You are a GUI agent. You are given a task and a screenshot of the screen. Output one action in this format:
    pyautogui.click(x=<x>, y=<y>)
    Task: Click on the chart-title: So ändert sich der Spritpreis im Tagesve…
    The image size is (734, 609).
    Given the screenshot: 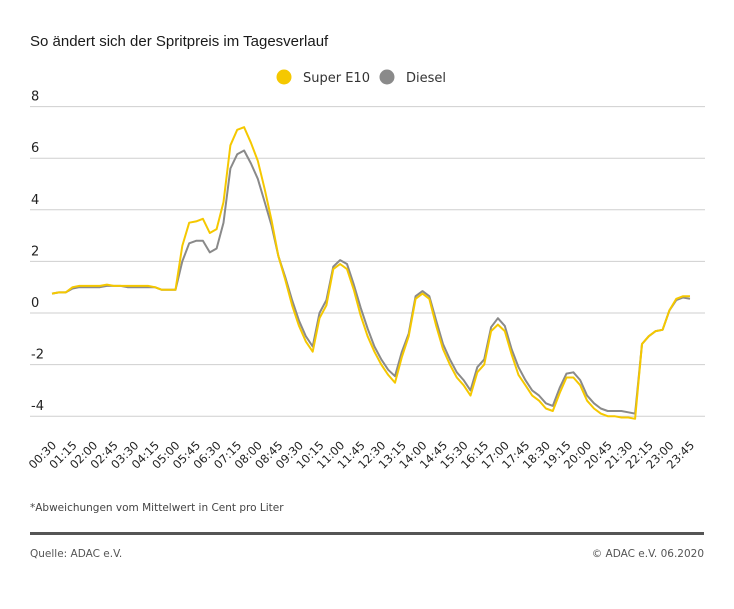 What is the action you would take?
    pyautogui.click(x=179, y=41)
    